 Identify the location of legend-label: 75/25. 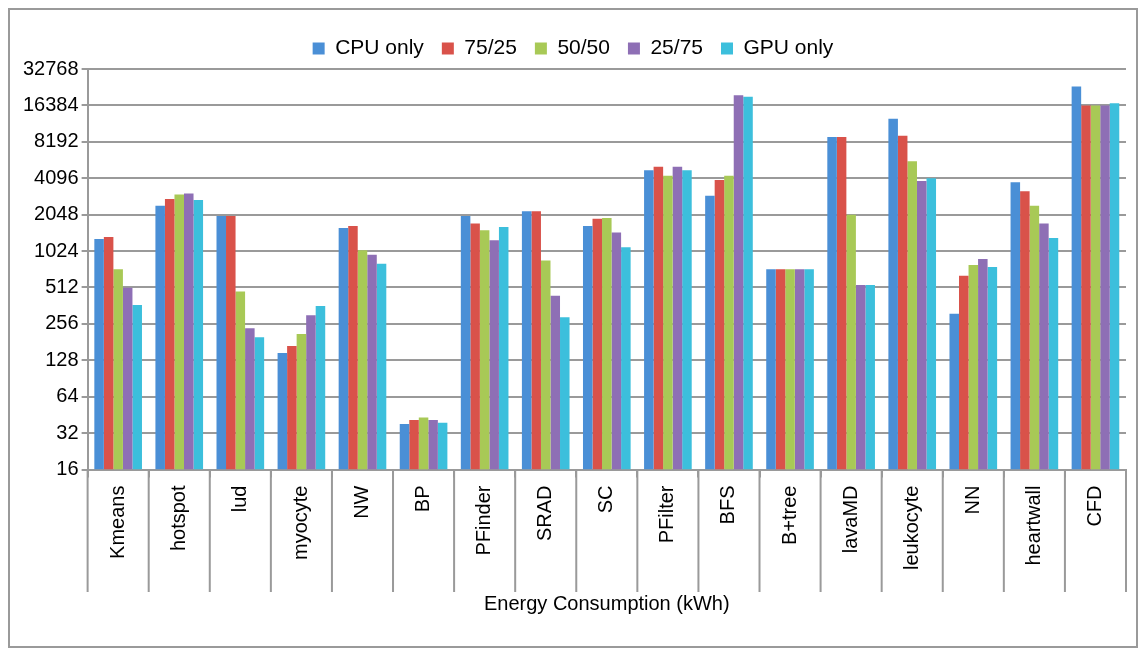
(490, 47).